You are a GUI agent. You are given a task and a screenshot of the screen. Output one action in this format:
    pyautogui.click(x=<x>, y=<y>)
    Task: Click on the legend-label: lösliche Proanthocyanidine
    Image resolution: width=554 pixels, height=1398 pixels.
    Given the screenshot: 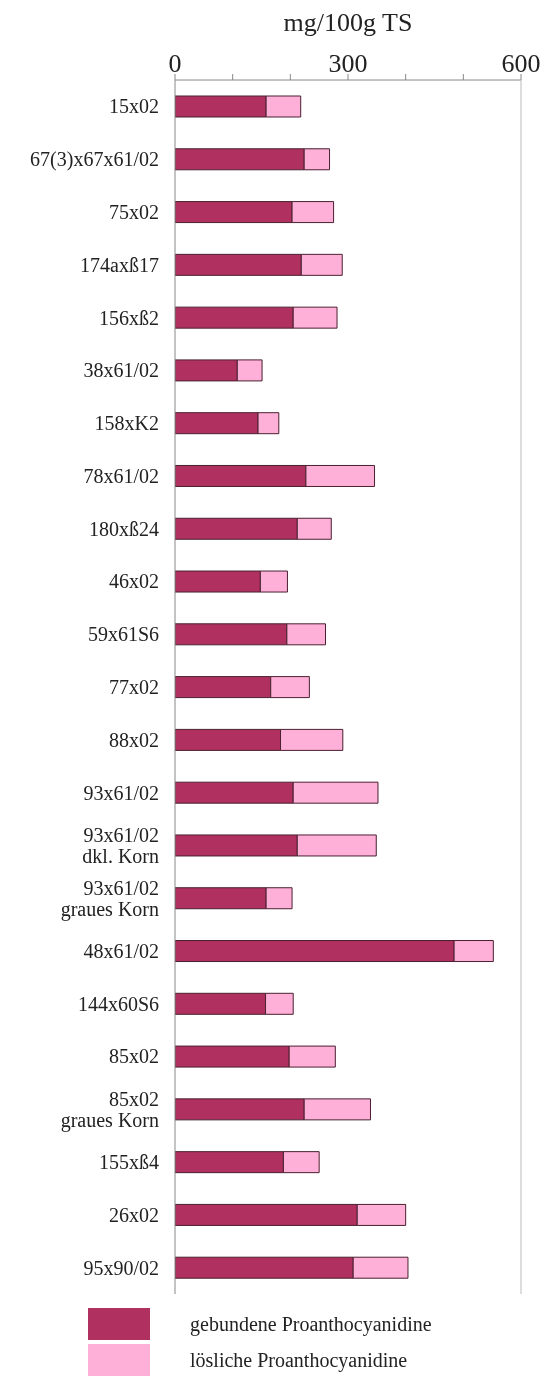 What is the action you would take?
    pyautogui.click(x=299, y=1360)
    